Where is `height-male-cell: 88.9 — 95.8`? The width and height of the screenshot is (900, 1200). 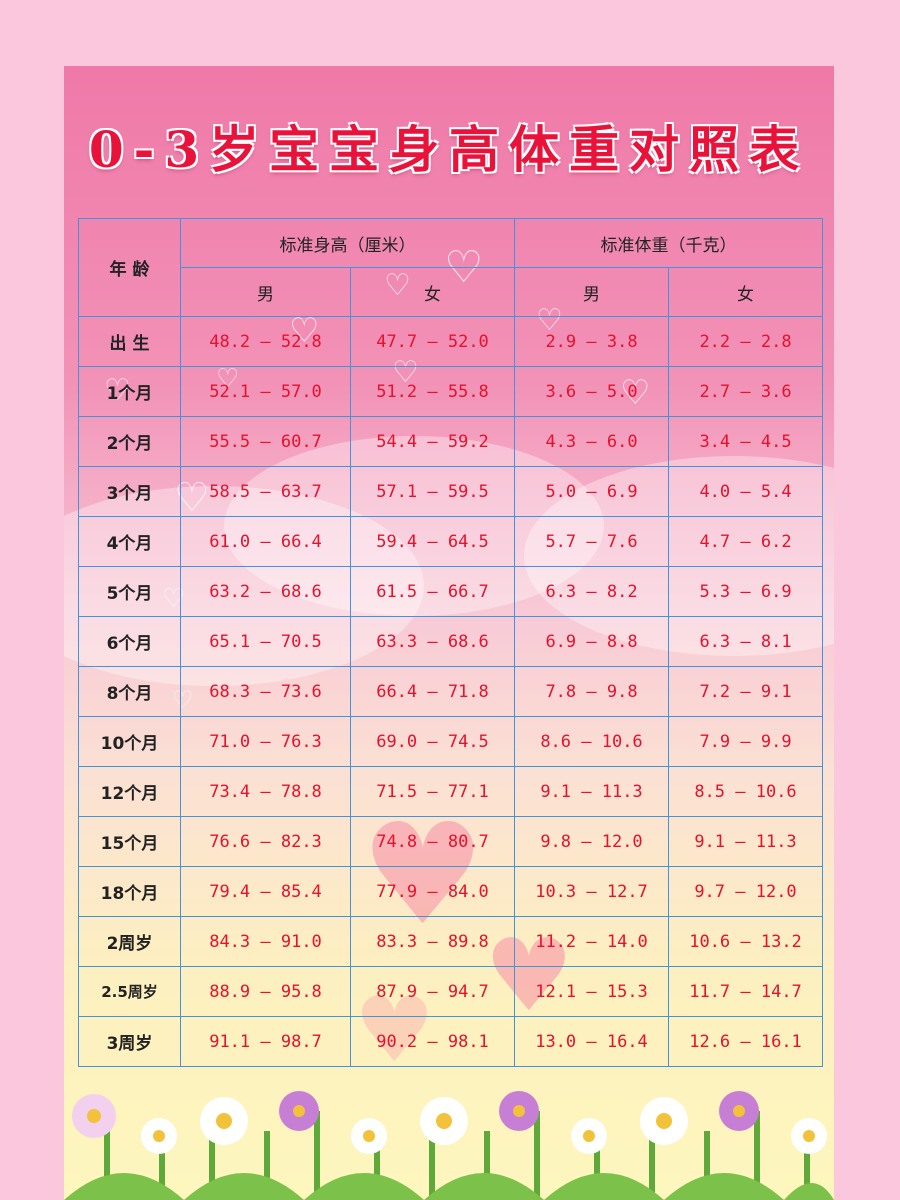 height-male-cell: 88.9 — 95.8 is located at coordinates (265, 991).